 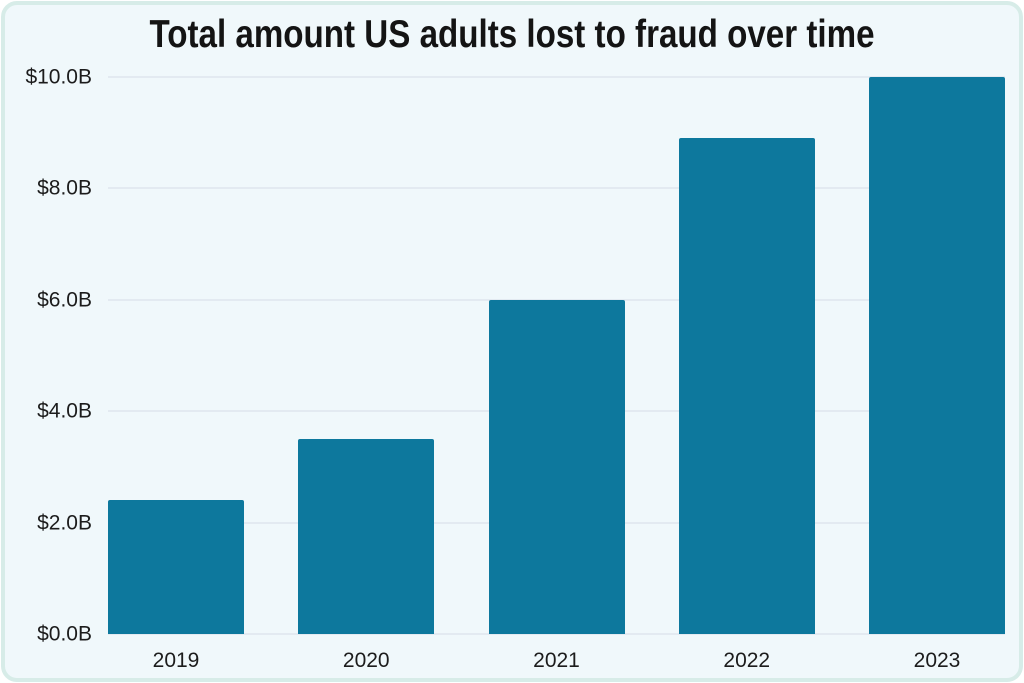 I want to click on x-axis-label-2022: 2022, so click(x=747, y=660).